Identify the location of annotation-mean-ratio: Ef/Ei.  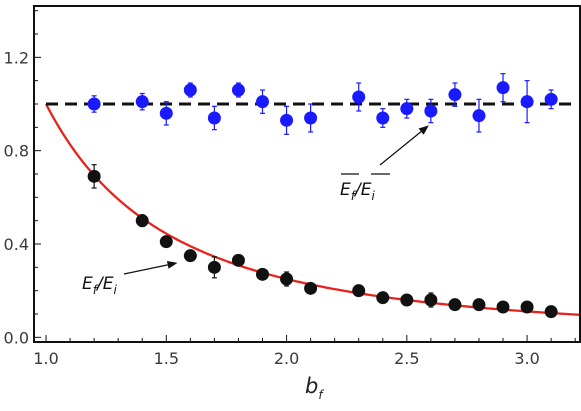
(384, 164).